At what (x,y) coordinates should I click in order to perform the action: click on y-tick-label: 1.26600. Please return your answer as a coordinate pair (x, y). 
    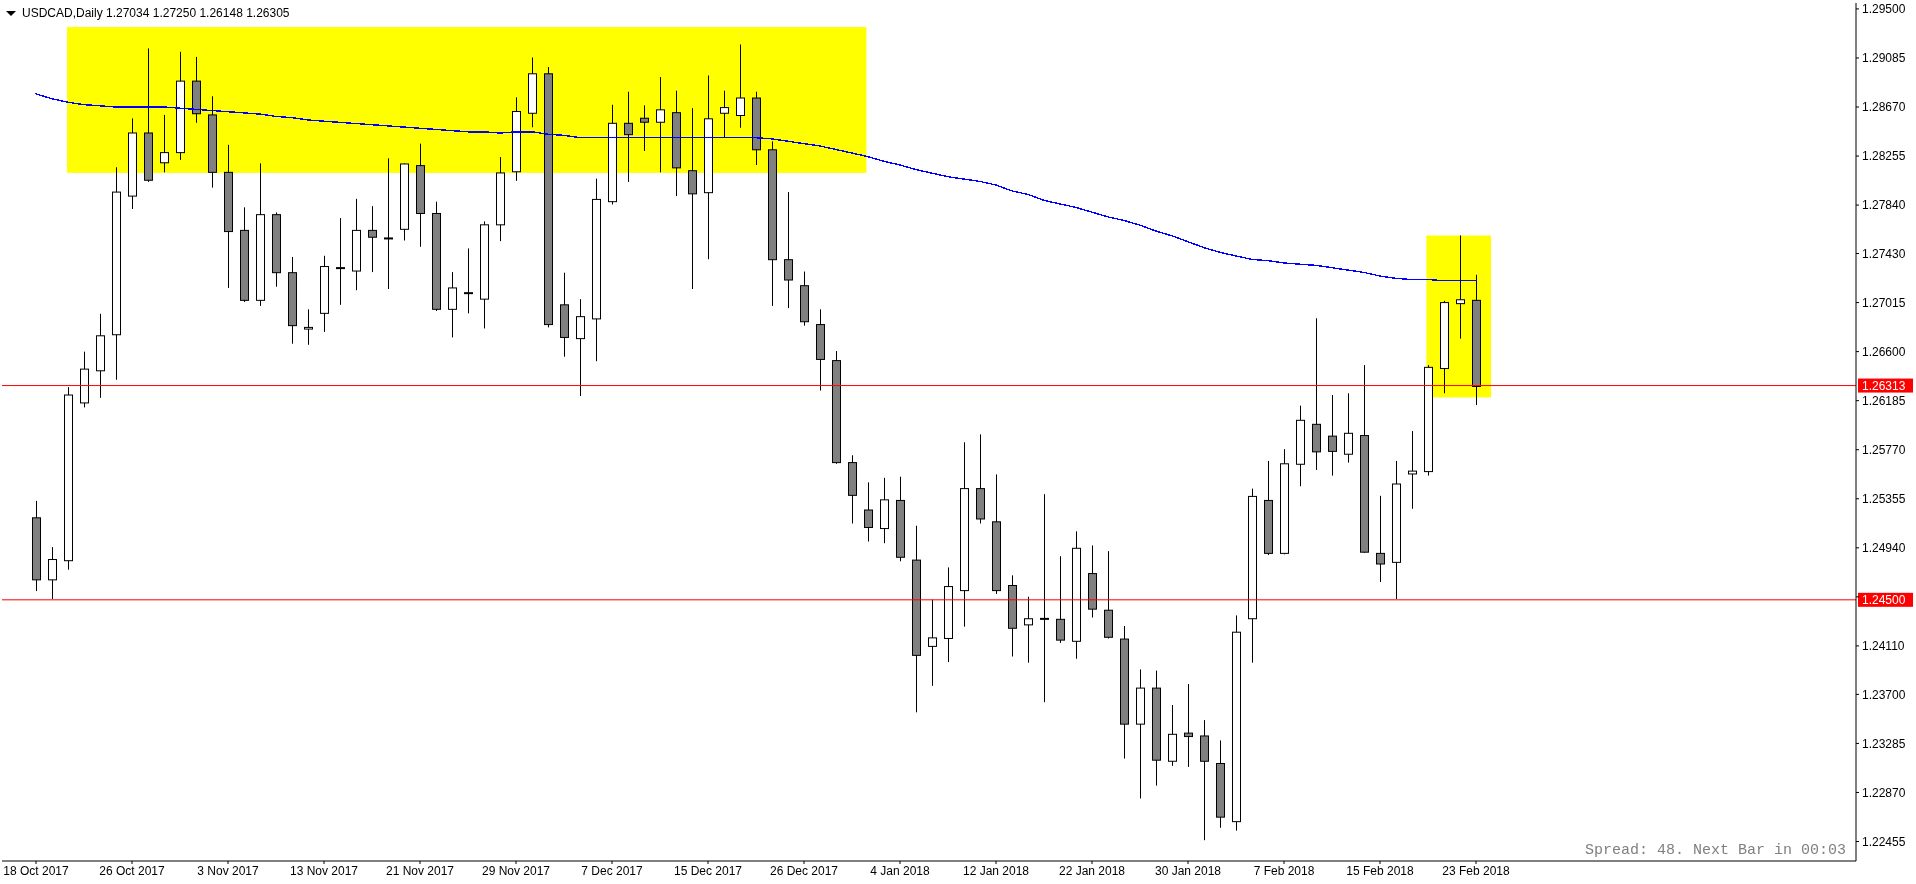
    Looking at the image, I should click on (1884, 351).